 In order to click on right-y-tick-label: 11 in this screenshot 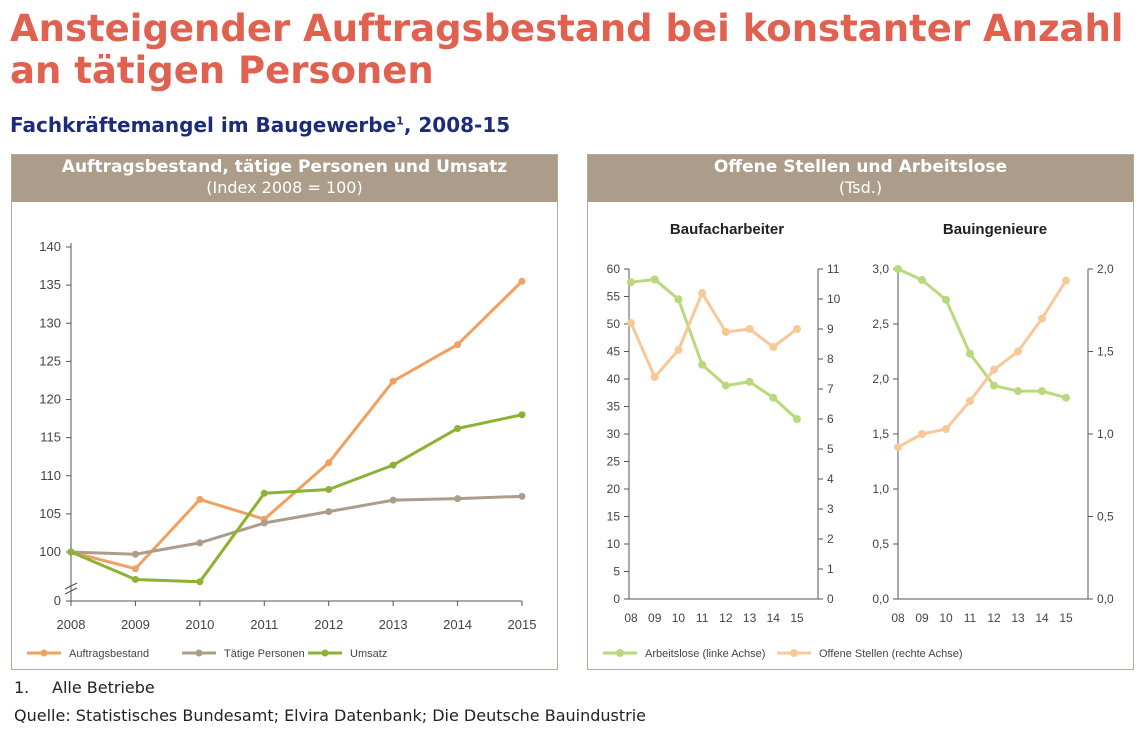, I will do `click(833, 269)`.